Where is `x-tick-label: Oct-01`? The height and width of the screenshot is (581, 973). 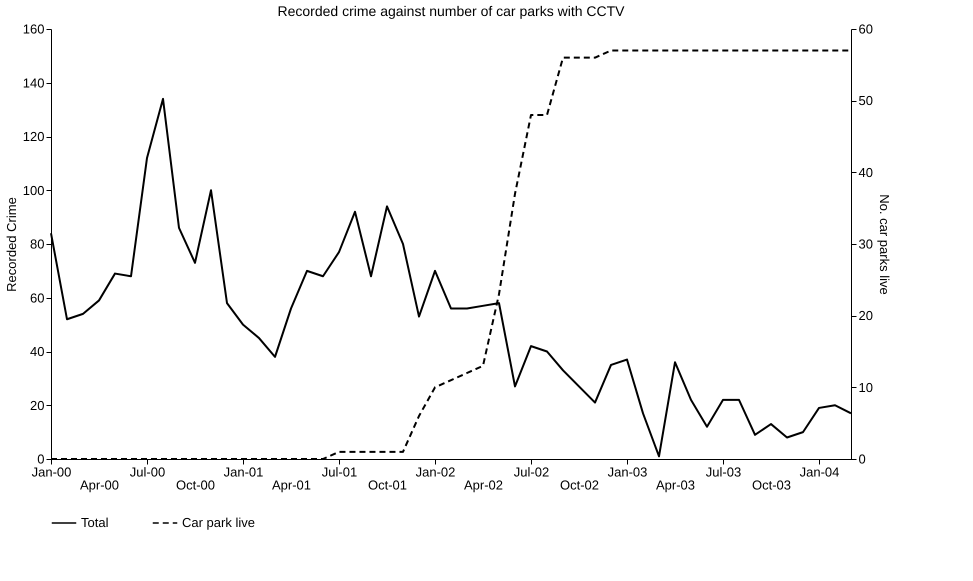
x-tick-label: Oct-01 is located at coordinates (388, 485).